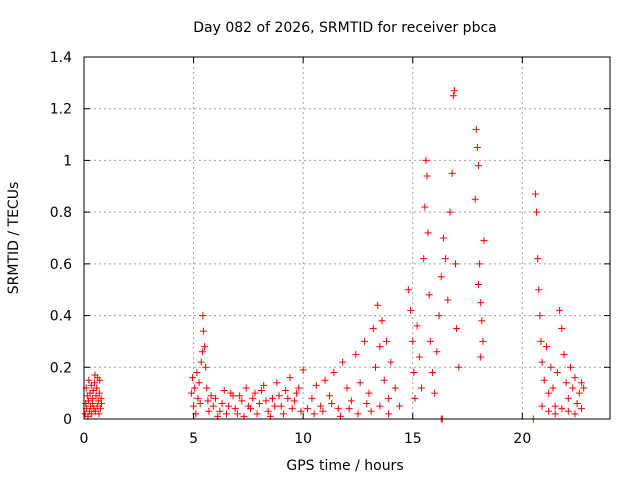  Describe the element at coordinates (61, 239) in the screenshot. I see `y-tick-labels: 0 0.2 0.4 0.6 0.8 1 1.2 1.4` at that location.